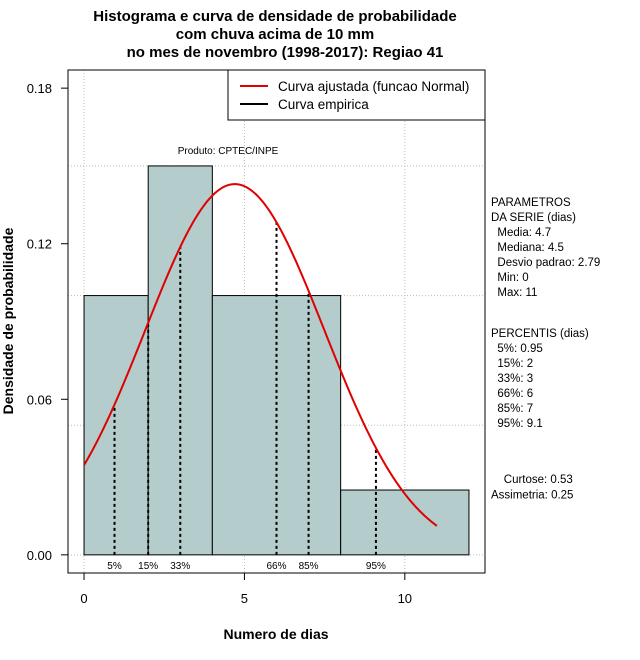 The image size is (640, 660). What do you see at coordinates (532, 496) in the screenshot?
I see `shape-line-1: Assimetria: 0.25` at bounding box center [532, 496].